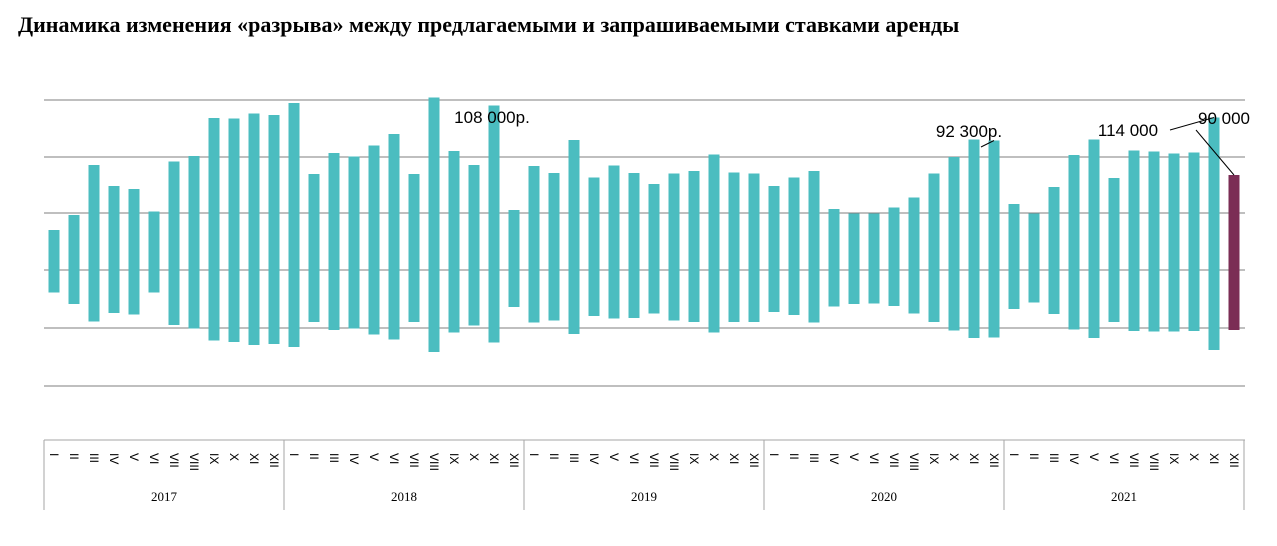 This screenshot has width=1277, height=546. What do you see at coordinates (1215, 152) in the screenshot?
I see `leader-line` at bounding box center [1215, 152].